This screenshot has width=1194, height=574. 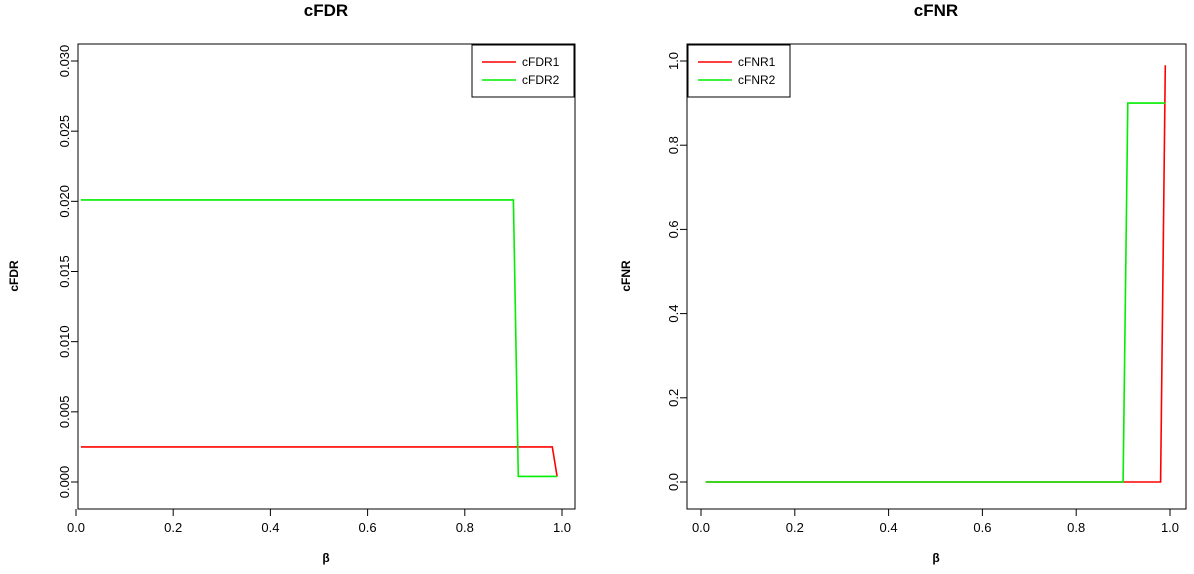 I want to click on y-axis-label-cfnr: cFNR, so click(x=626, y=276).